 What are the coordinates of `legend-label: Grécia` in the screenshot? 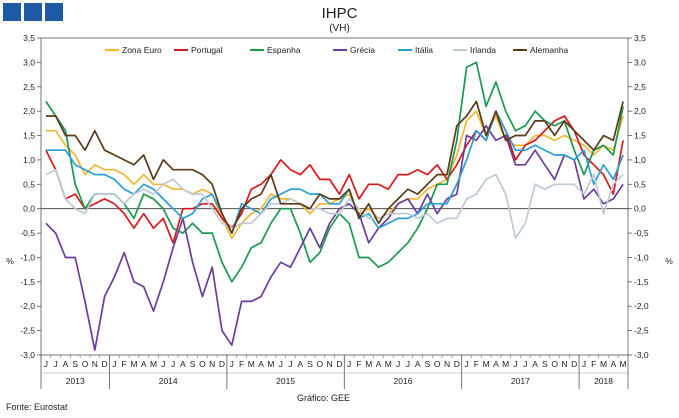 It's located at (362, 50).